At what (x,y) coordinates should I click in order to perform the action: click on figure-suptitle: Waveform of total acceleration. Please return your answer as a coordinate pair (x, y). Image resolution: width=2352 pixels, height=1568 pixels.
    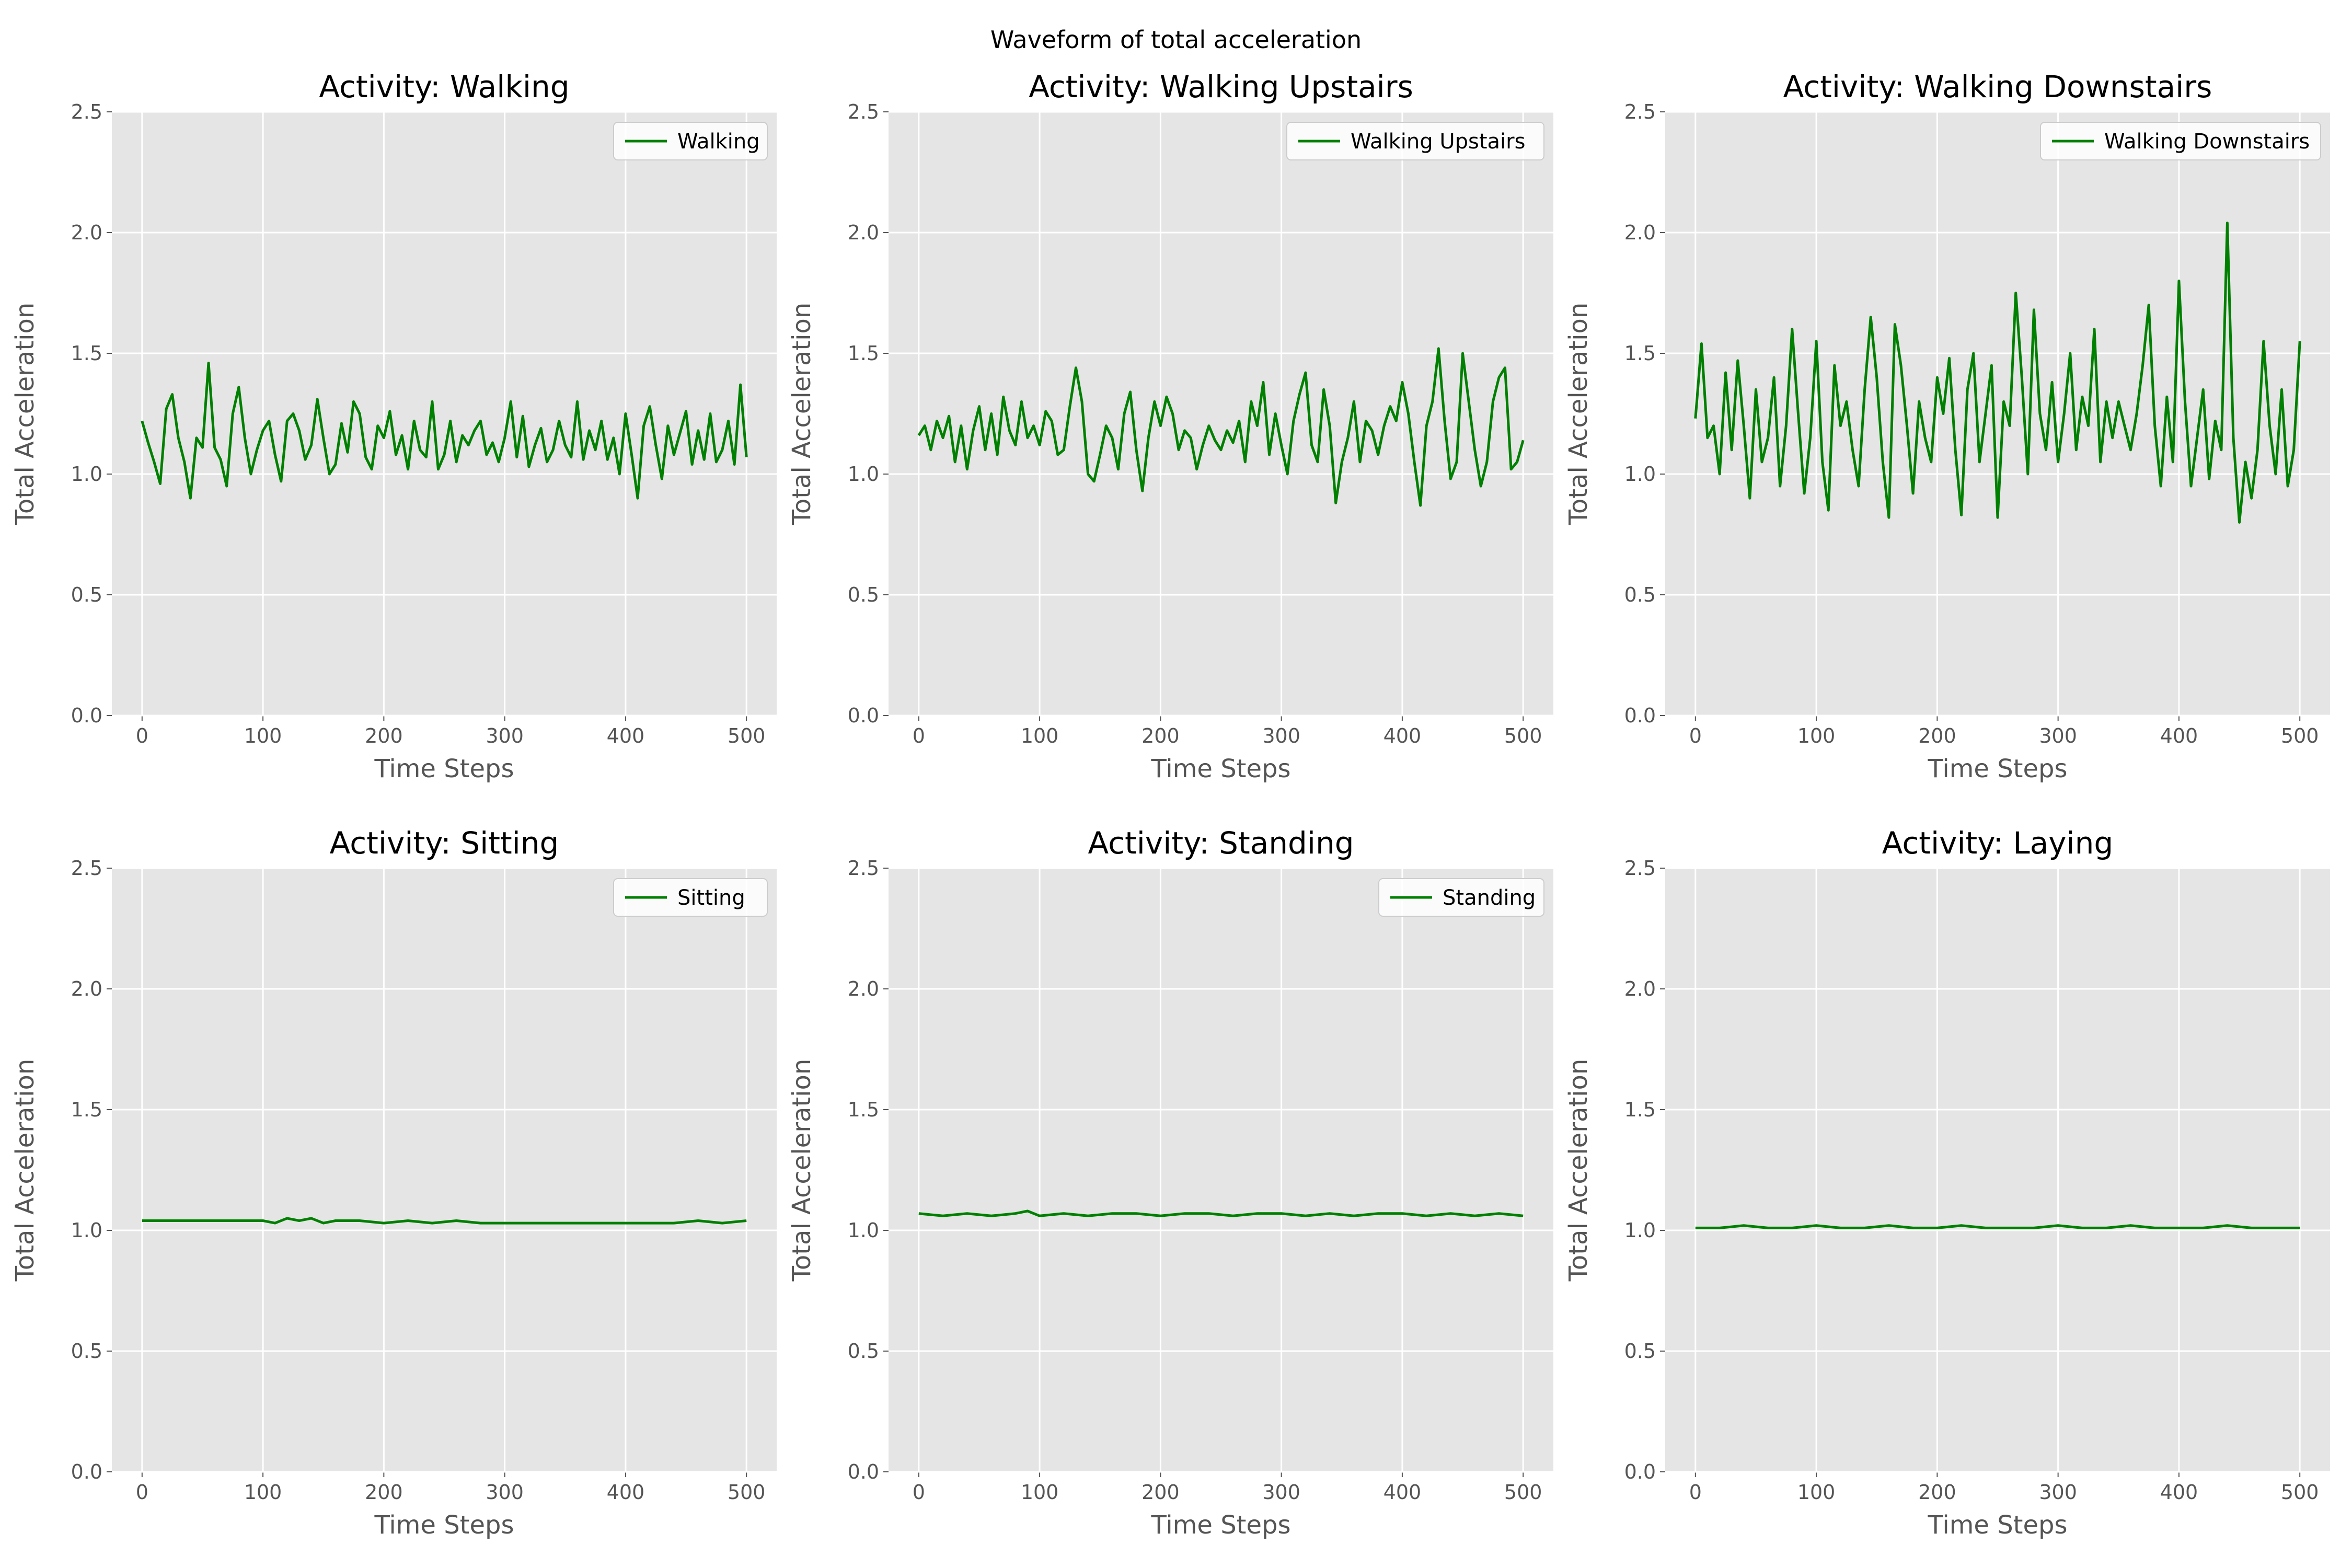
    Looking at the image, I should click on (1176, 40).